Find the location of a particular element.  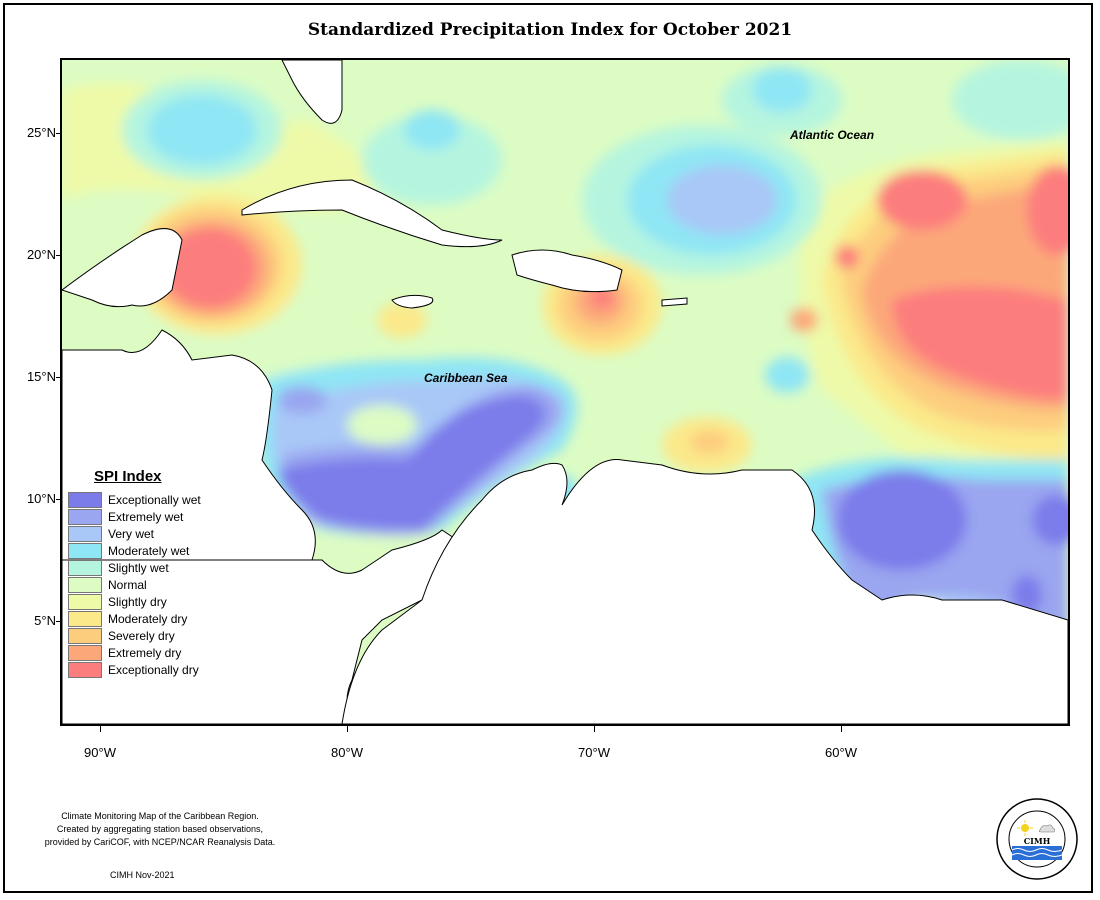

lon-label: 60°W is located at coordinates (841, 752).